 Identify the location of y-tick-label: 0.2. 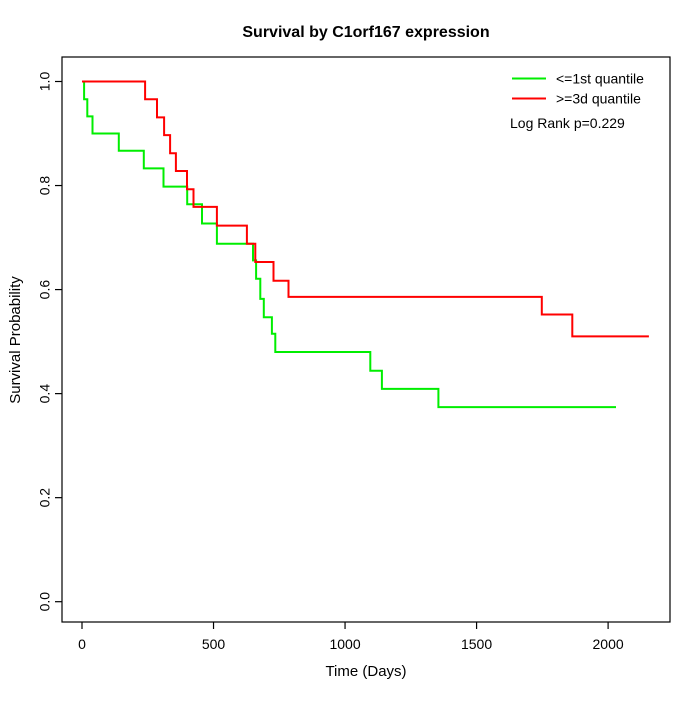
(45, 498).